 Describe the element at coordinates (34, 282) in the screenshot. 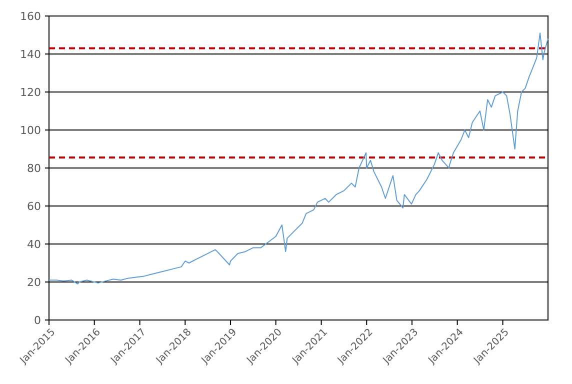

I see `y-tick-label: 20` at that location.